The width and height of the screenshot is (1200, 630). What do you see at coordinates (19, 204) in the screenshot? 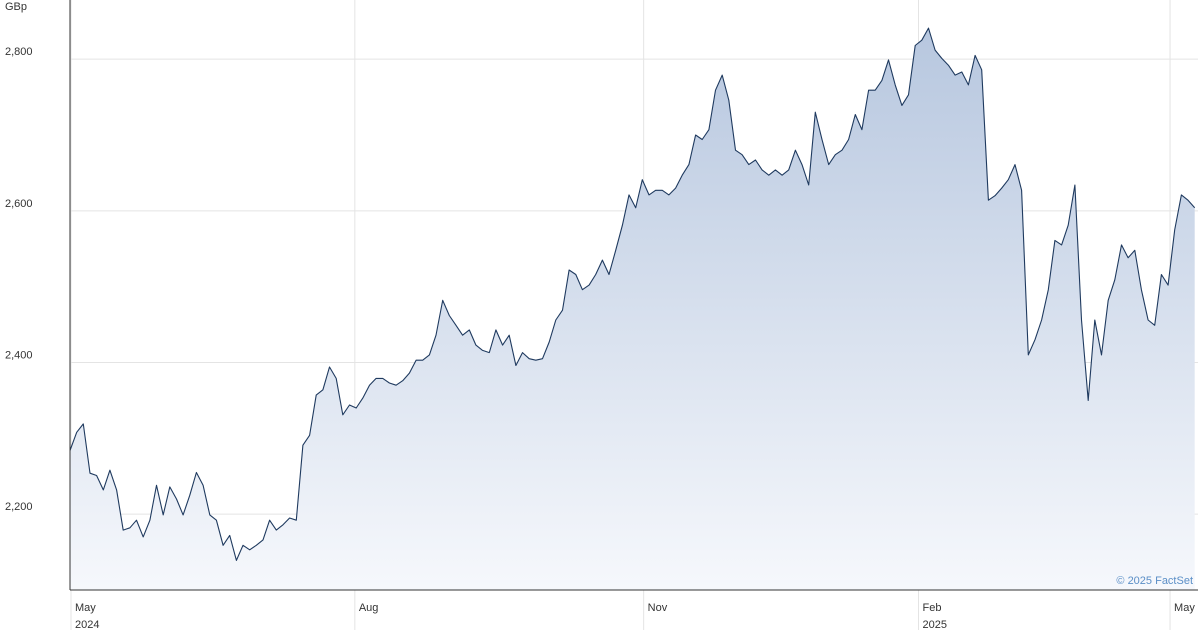
I see `y-tick-label: 2,600` at bounding box center [19, 204].